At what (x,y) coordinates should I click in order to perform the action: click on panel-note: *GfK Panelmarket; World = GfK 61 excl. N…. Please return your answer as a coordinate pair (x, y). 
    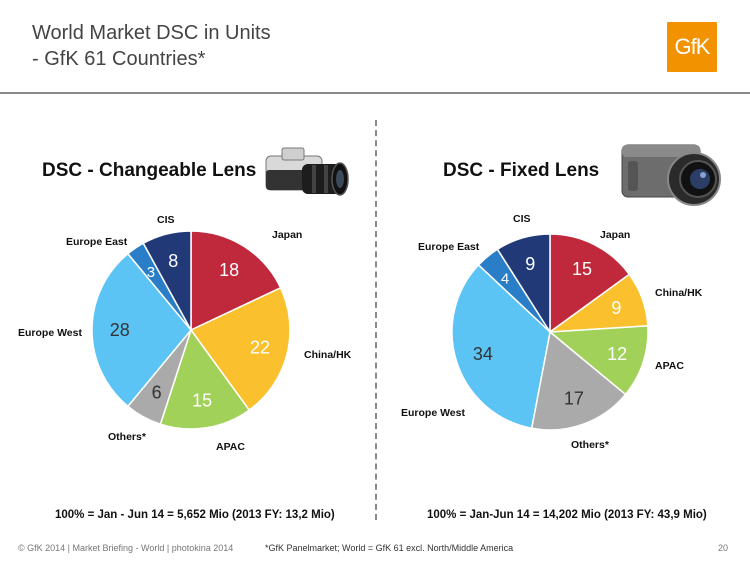
    Looking at the image, I should click on (389, 548).